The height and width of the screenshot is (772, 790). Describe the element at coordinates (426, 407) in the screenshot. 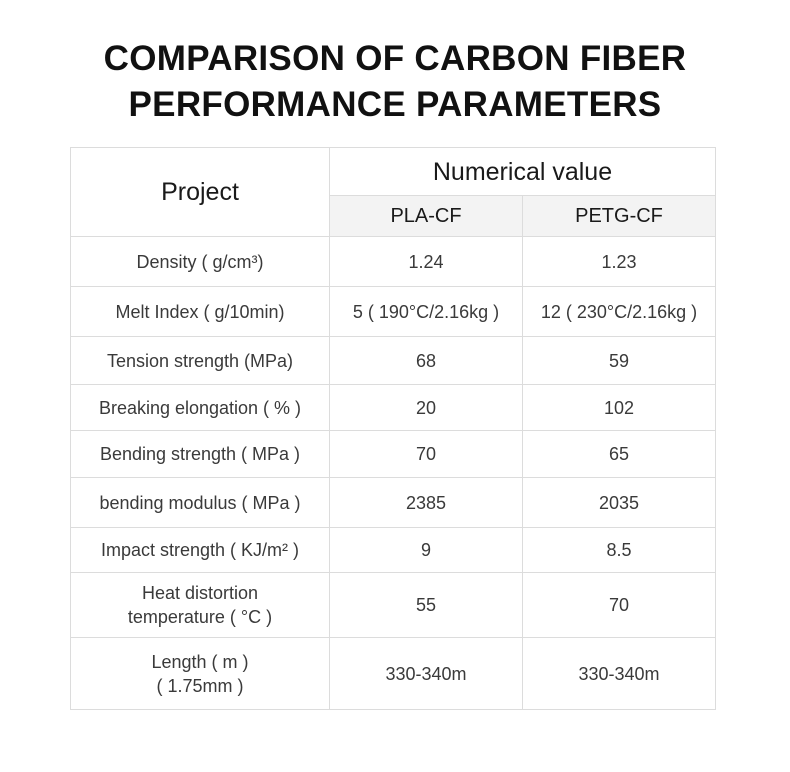

I see `pla-cf-value: 20` at that location.